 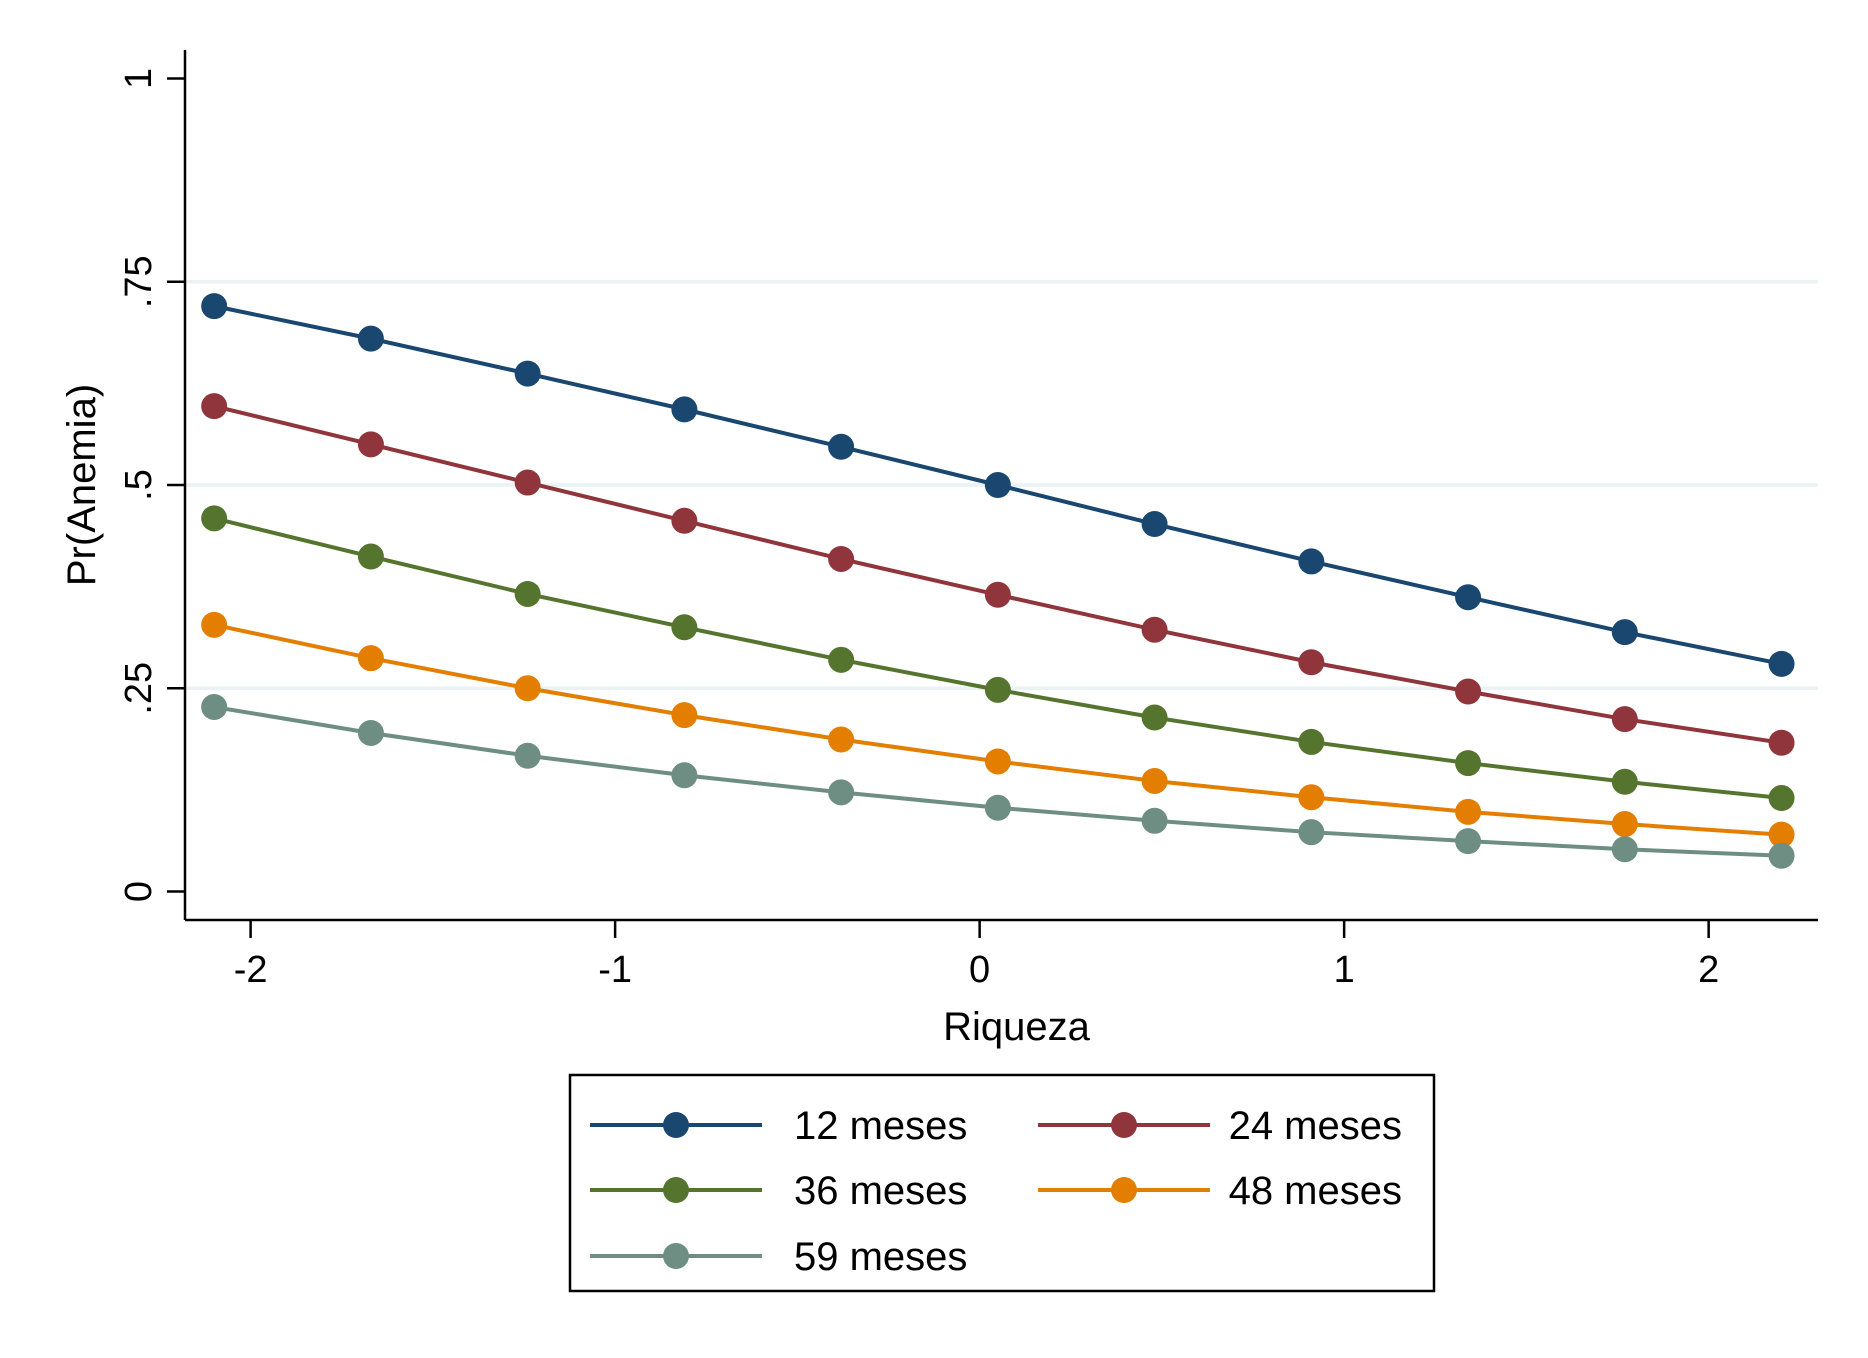 I want to click on y-axis-title: Pr(Anemia), so click(x=82, y=485).